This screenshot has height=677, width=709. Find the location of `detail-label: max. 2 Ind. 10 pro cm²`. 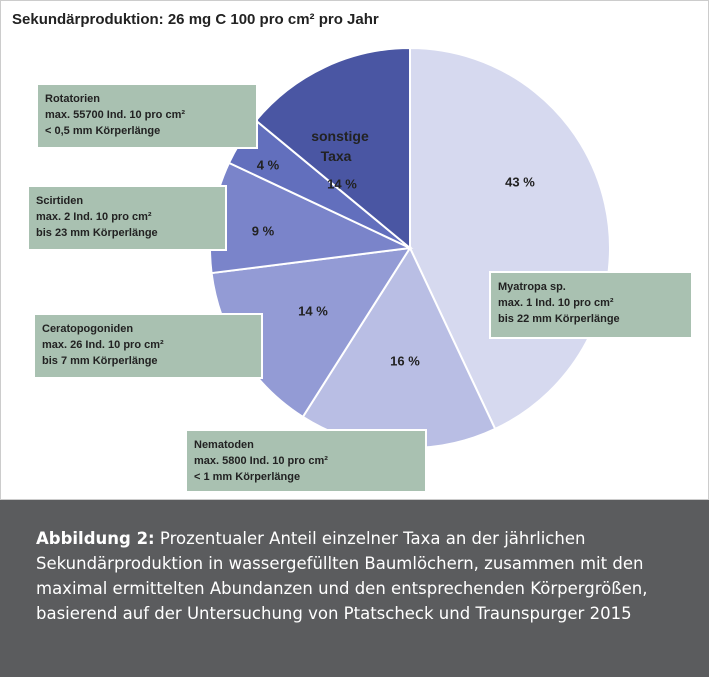

detail-label: max. 2 Ind. 10 pro cm² is located at coordinates (94, 217).